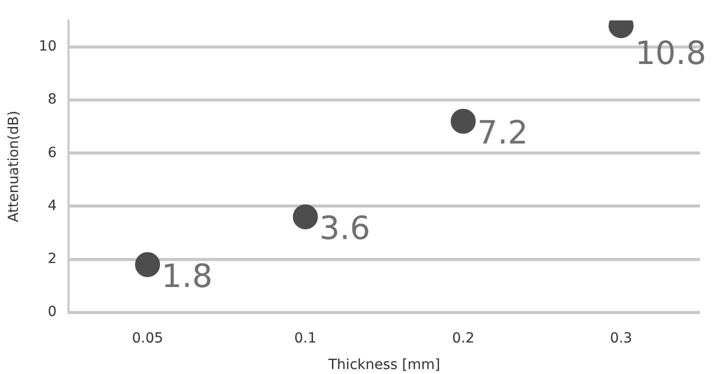 Image resolution: width=713 pixels, height=374 pixels. I want to click on x-axis-title: Thickness [mm], so click(383, 365).